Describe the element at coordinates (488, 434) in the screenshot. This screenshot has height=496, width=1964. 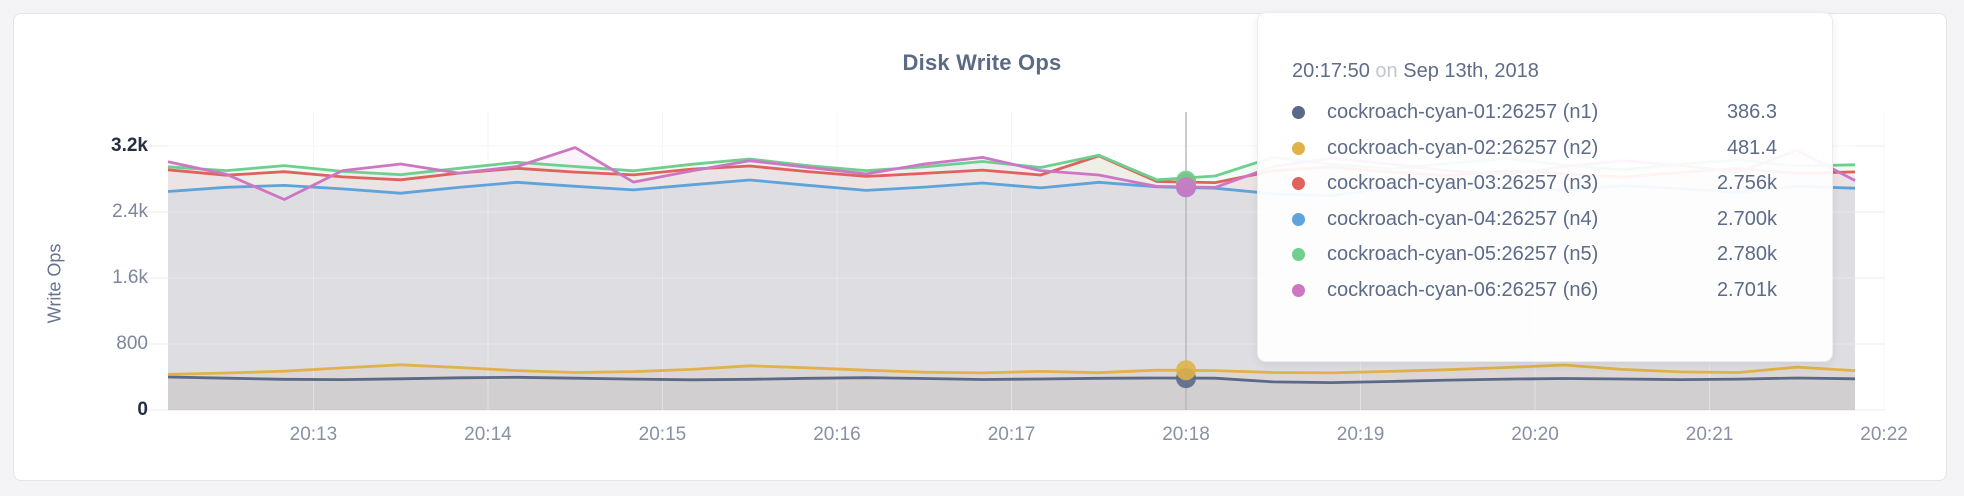
I see `x-tick-label: 20:14` at that location.